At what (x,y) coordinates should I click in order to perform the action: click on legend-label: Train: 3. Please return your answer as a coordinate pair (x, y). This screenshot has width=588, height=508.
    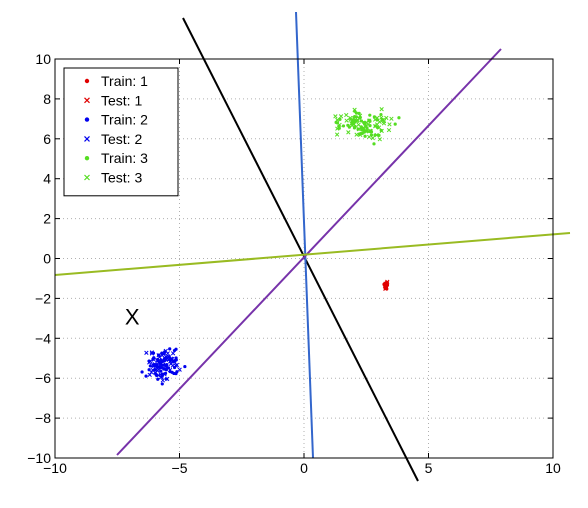
    Looking at the image, I should click on (124, 158).